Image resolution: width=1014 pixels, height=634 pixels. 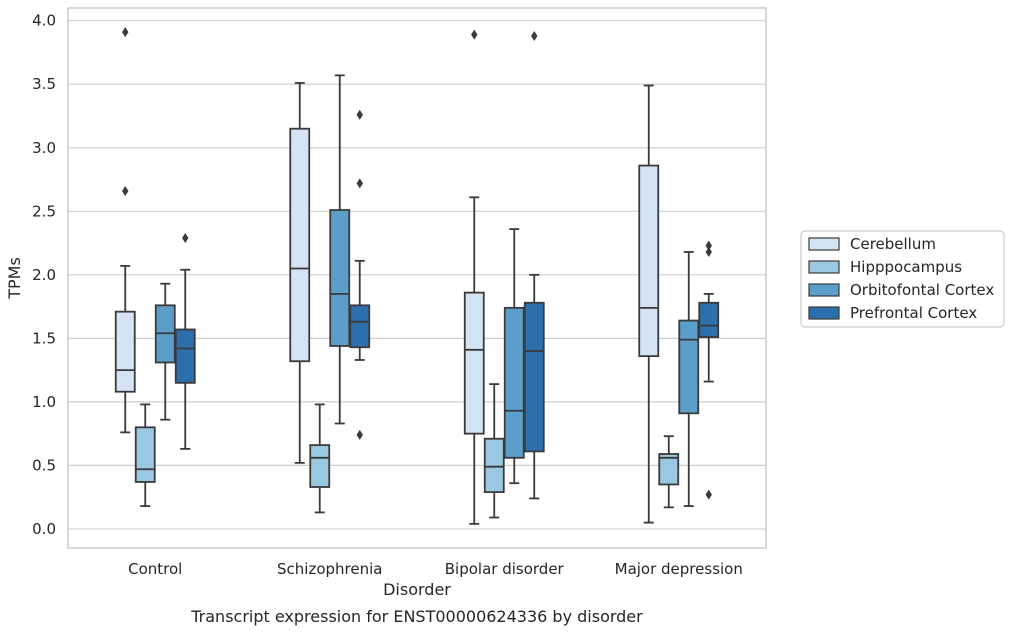 I want to click on y-tick-label: 0.0, so click(x=44, y=529).